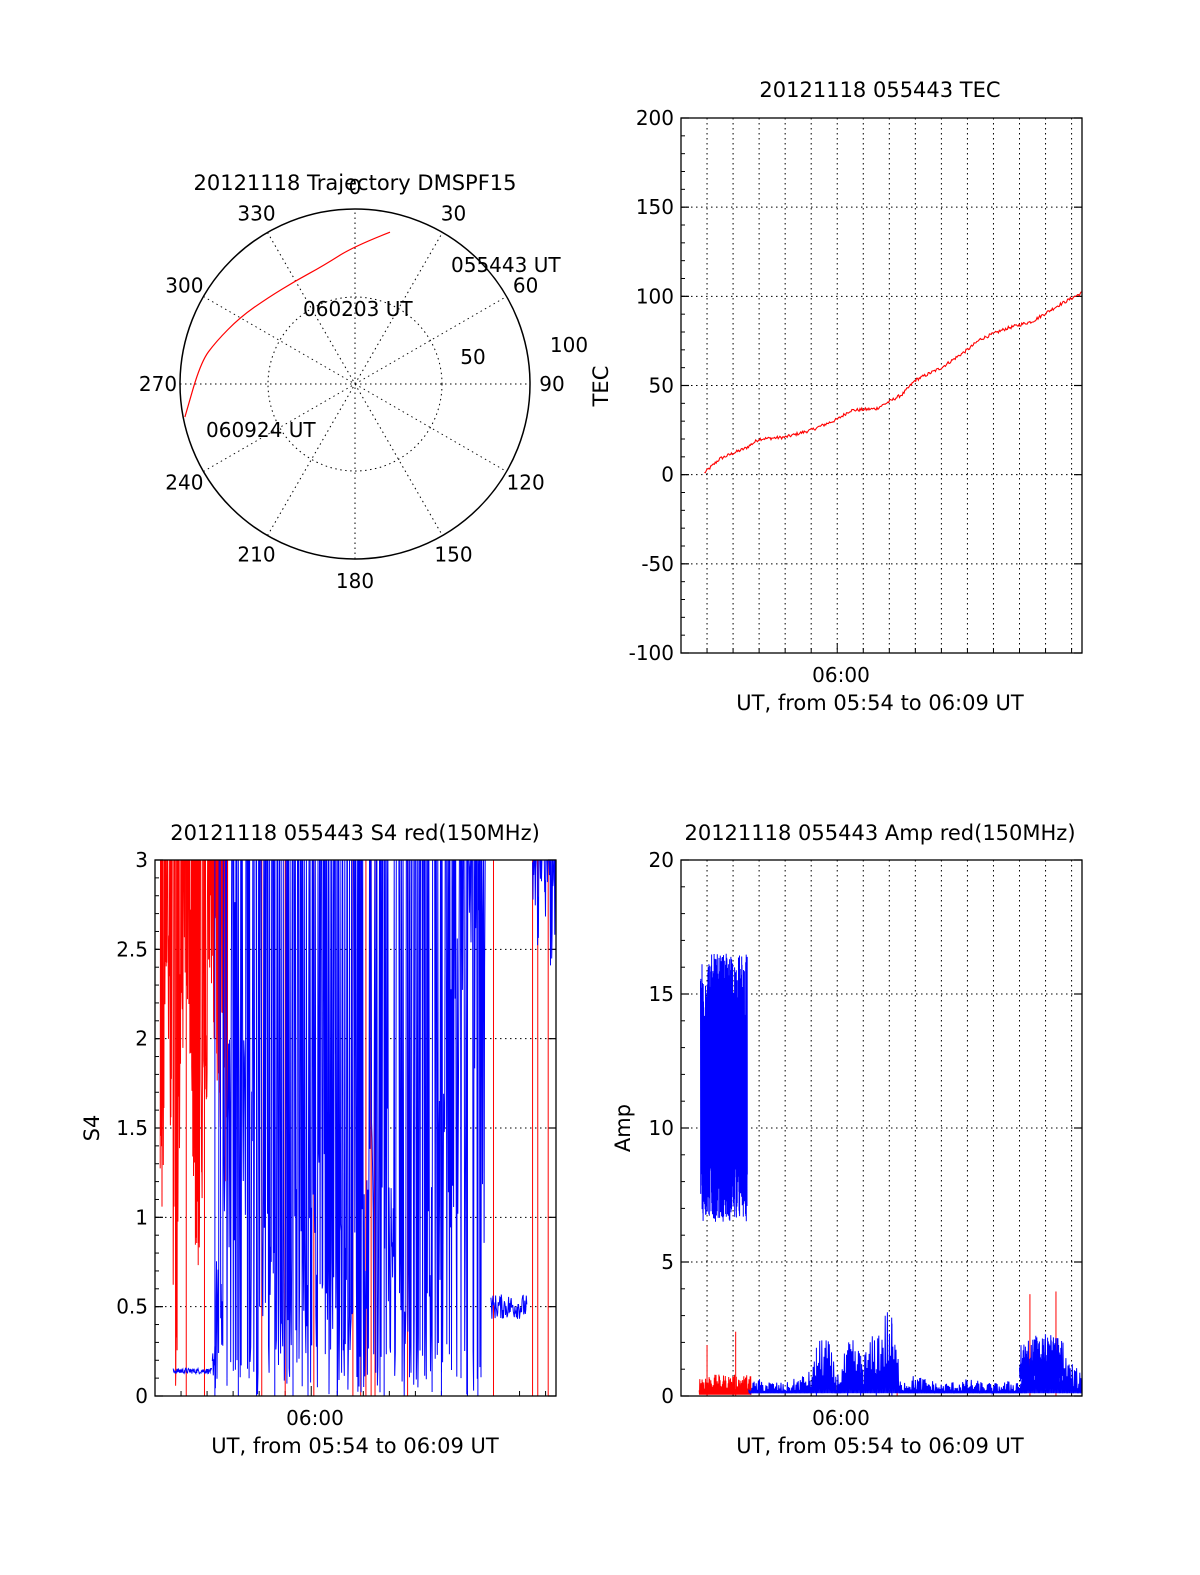 This screenshot has height=1575, width=1200. What do you see at coordinates (358, 309) in the screenshot?
I see `trajectory-label-mid: 060203 UT` at bounding box center [358, 309].